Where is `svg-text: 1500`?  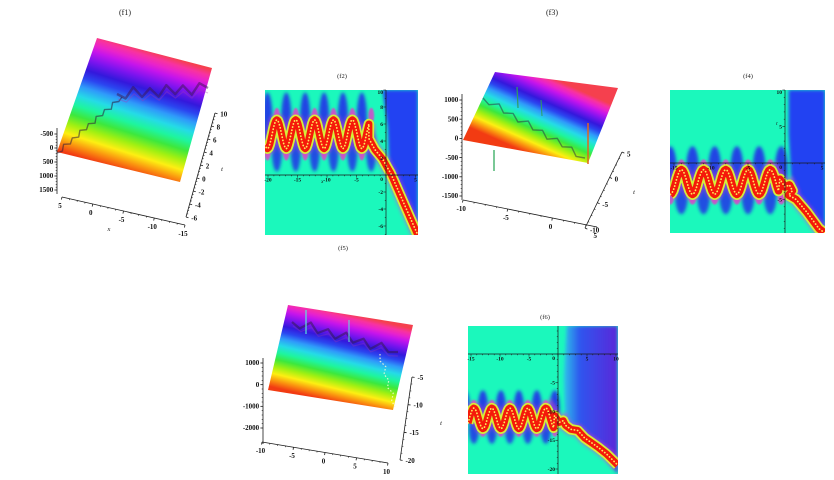
svg-text: 1500 is located at coordinates (46, 190).